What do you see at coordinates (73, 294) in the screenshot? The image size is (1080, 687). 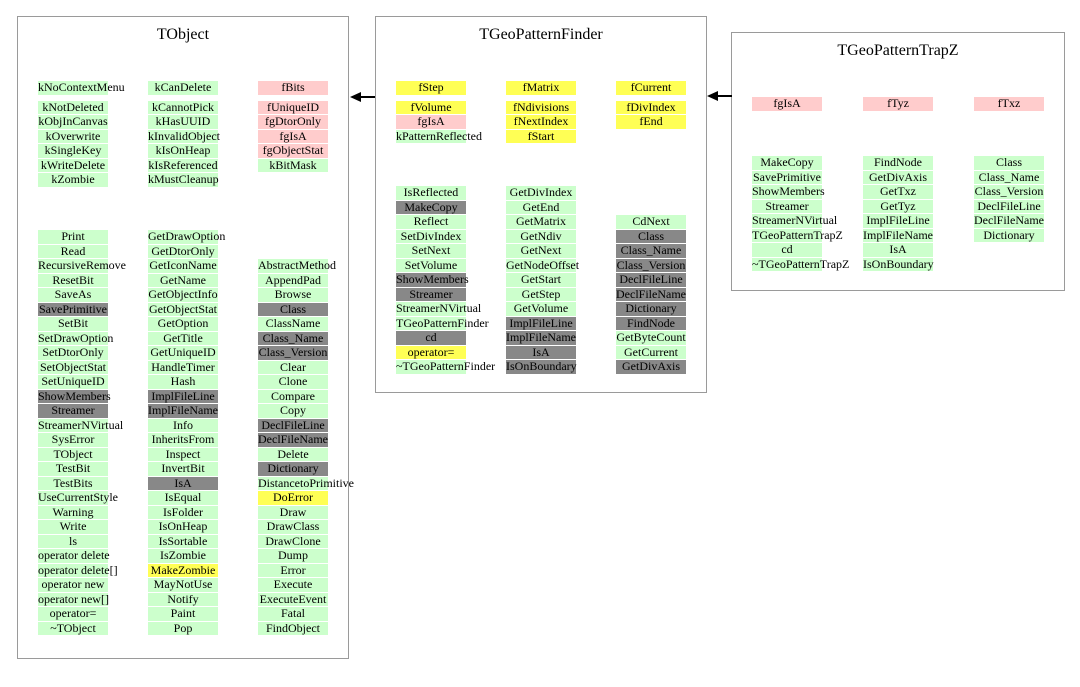 I see `method-cell: SaveAs` at bounding box center [73, 294].